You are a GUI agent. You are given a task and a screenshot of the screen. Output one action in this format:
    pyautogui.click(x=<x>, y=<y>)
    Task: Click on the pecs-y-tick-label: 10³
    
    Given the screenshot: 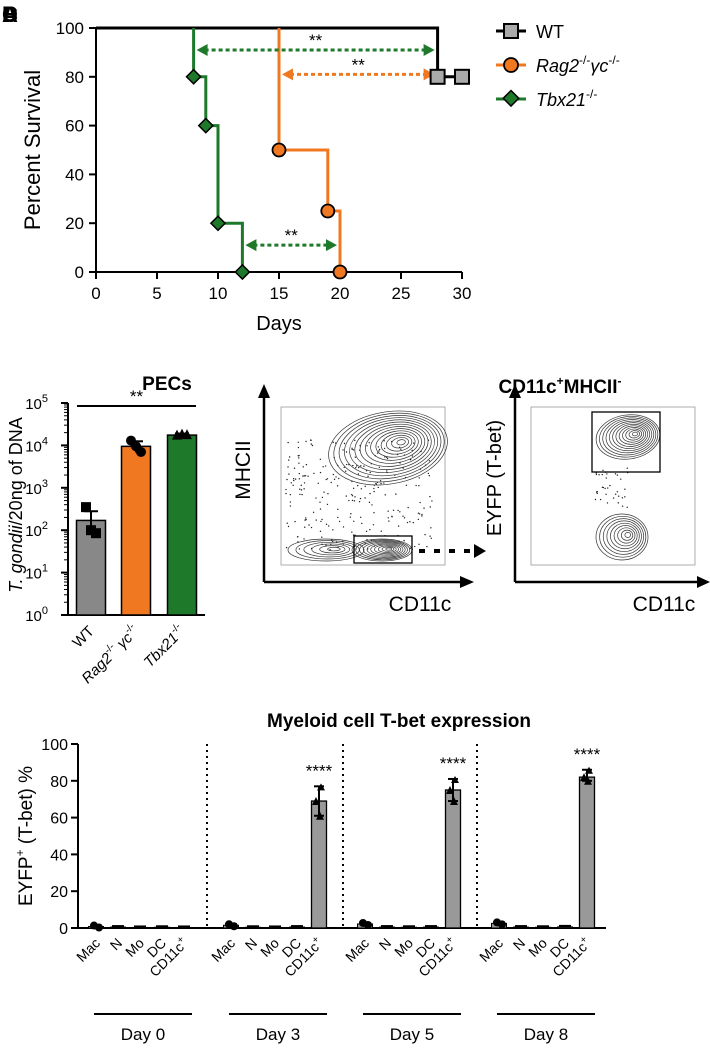 What is the action you would take?
    pyautogui.click(x=36, y=488)
    